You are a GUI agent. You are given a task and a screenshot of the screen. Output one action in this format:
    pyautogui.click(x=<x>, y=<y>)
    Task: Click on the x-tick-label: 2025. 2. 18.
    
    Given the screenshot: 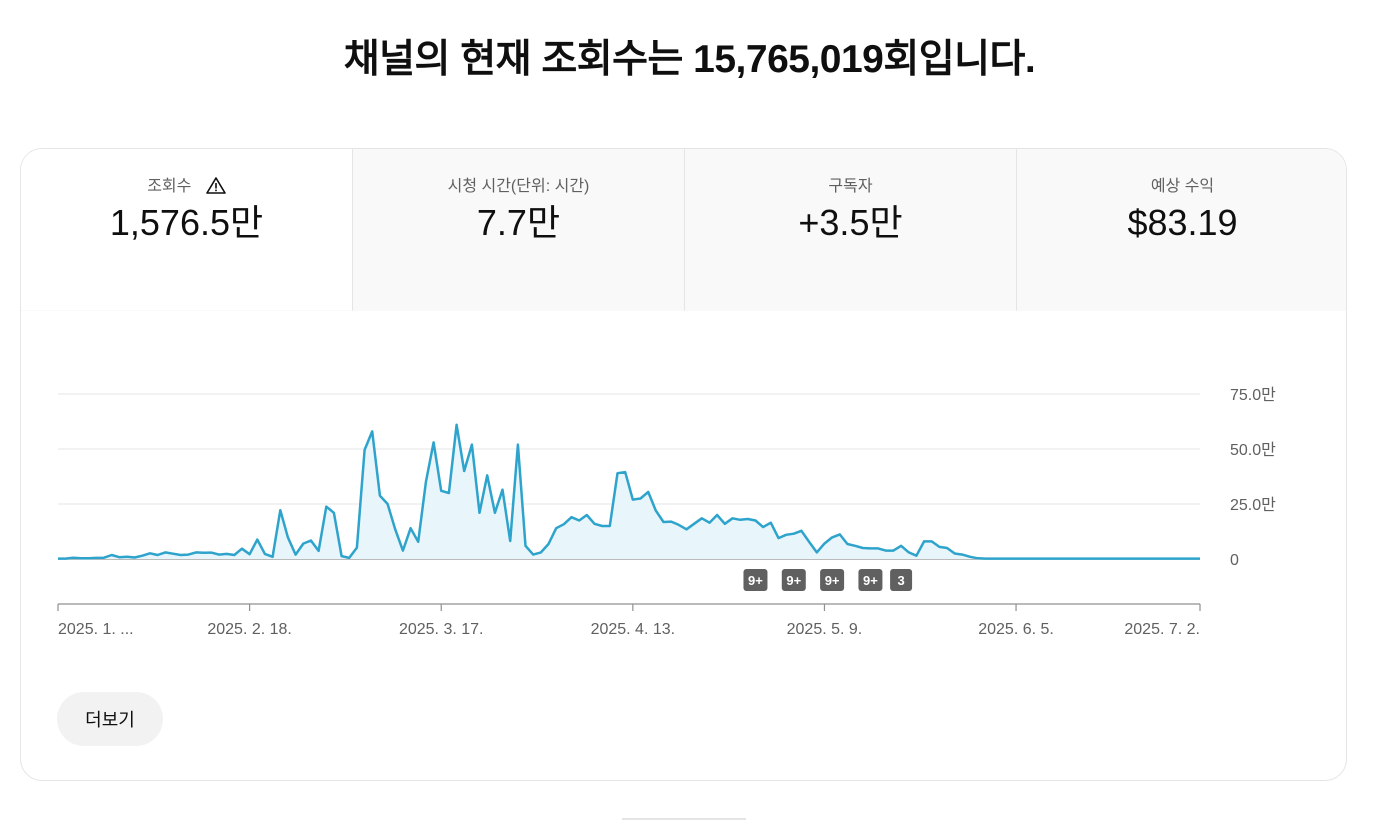 What is the action you would take?
    pyautogui.click(x=249, y=629)
    